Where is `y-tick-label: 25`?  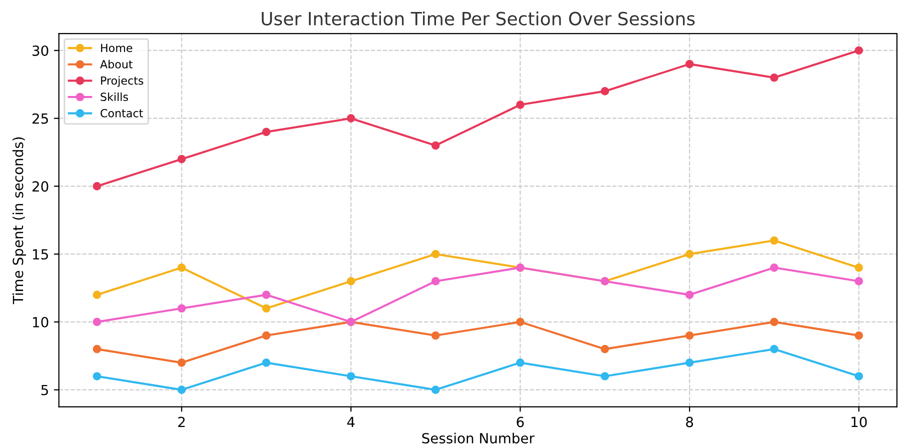
y-tick-label: 25 is located at coordinates (40, 118).